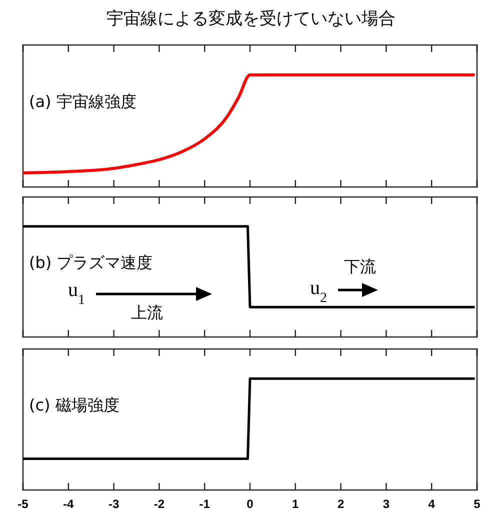 The width and height of the screenshot is (502, 530). Describe the element at coordinates (68, 504) in the screenshot. I see `x-tick-label: -4` at that location.